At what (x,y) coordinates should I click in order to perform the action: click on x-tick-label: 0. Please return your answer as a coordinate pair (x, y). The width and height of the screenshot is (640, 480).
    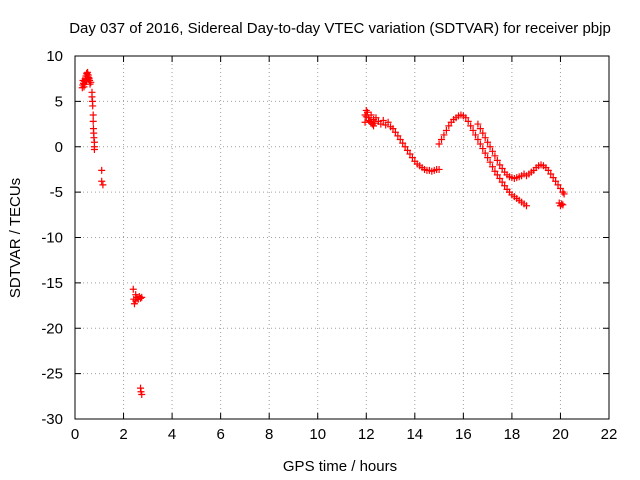
    Looking at the image, I should click on (75, 434).